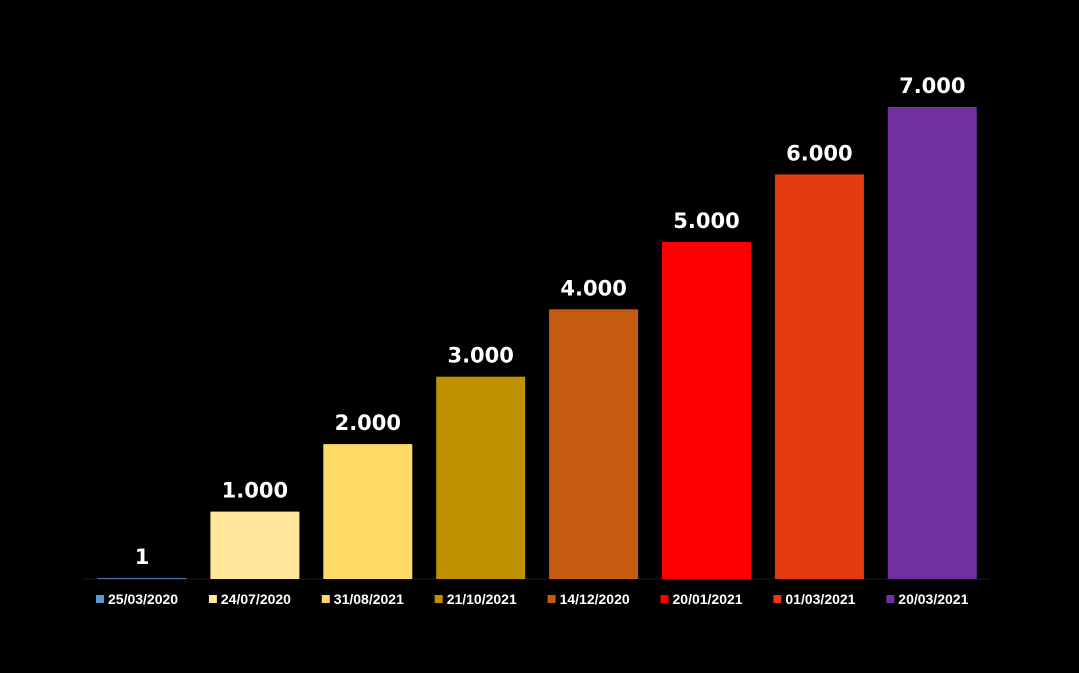 The image size is (1079, 673). Describe the element at coordinates (480, 356) in the screenshot. I see `data-label-4: 3.000` at that location.